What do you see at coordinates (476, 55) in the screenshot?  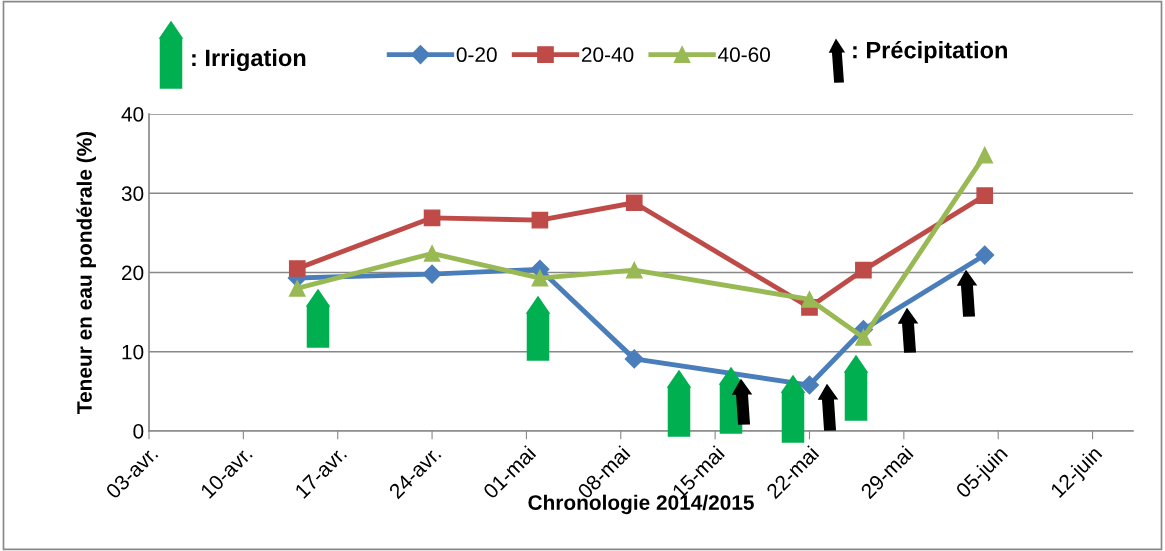 I see `legend-label: 0-20` at bounding box center [476, 55].